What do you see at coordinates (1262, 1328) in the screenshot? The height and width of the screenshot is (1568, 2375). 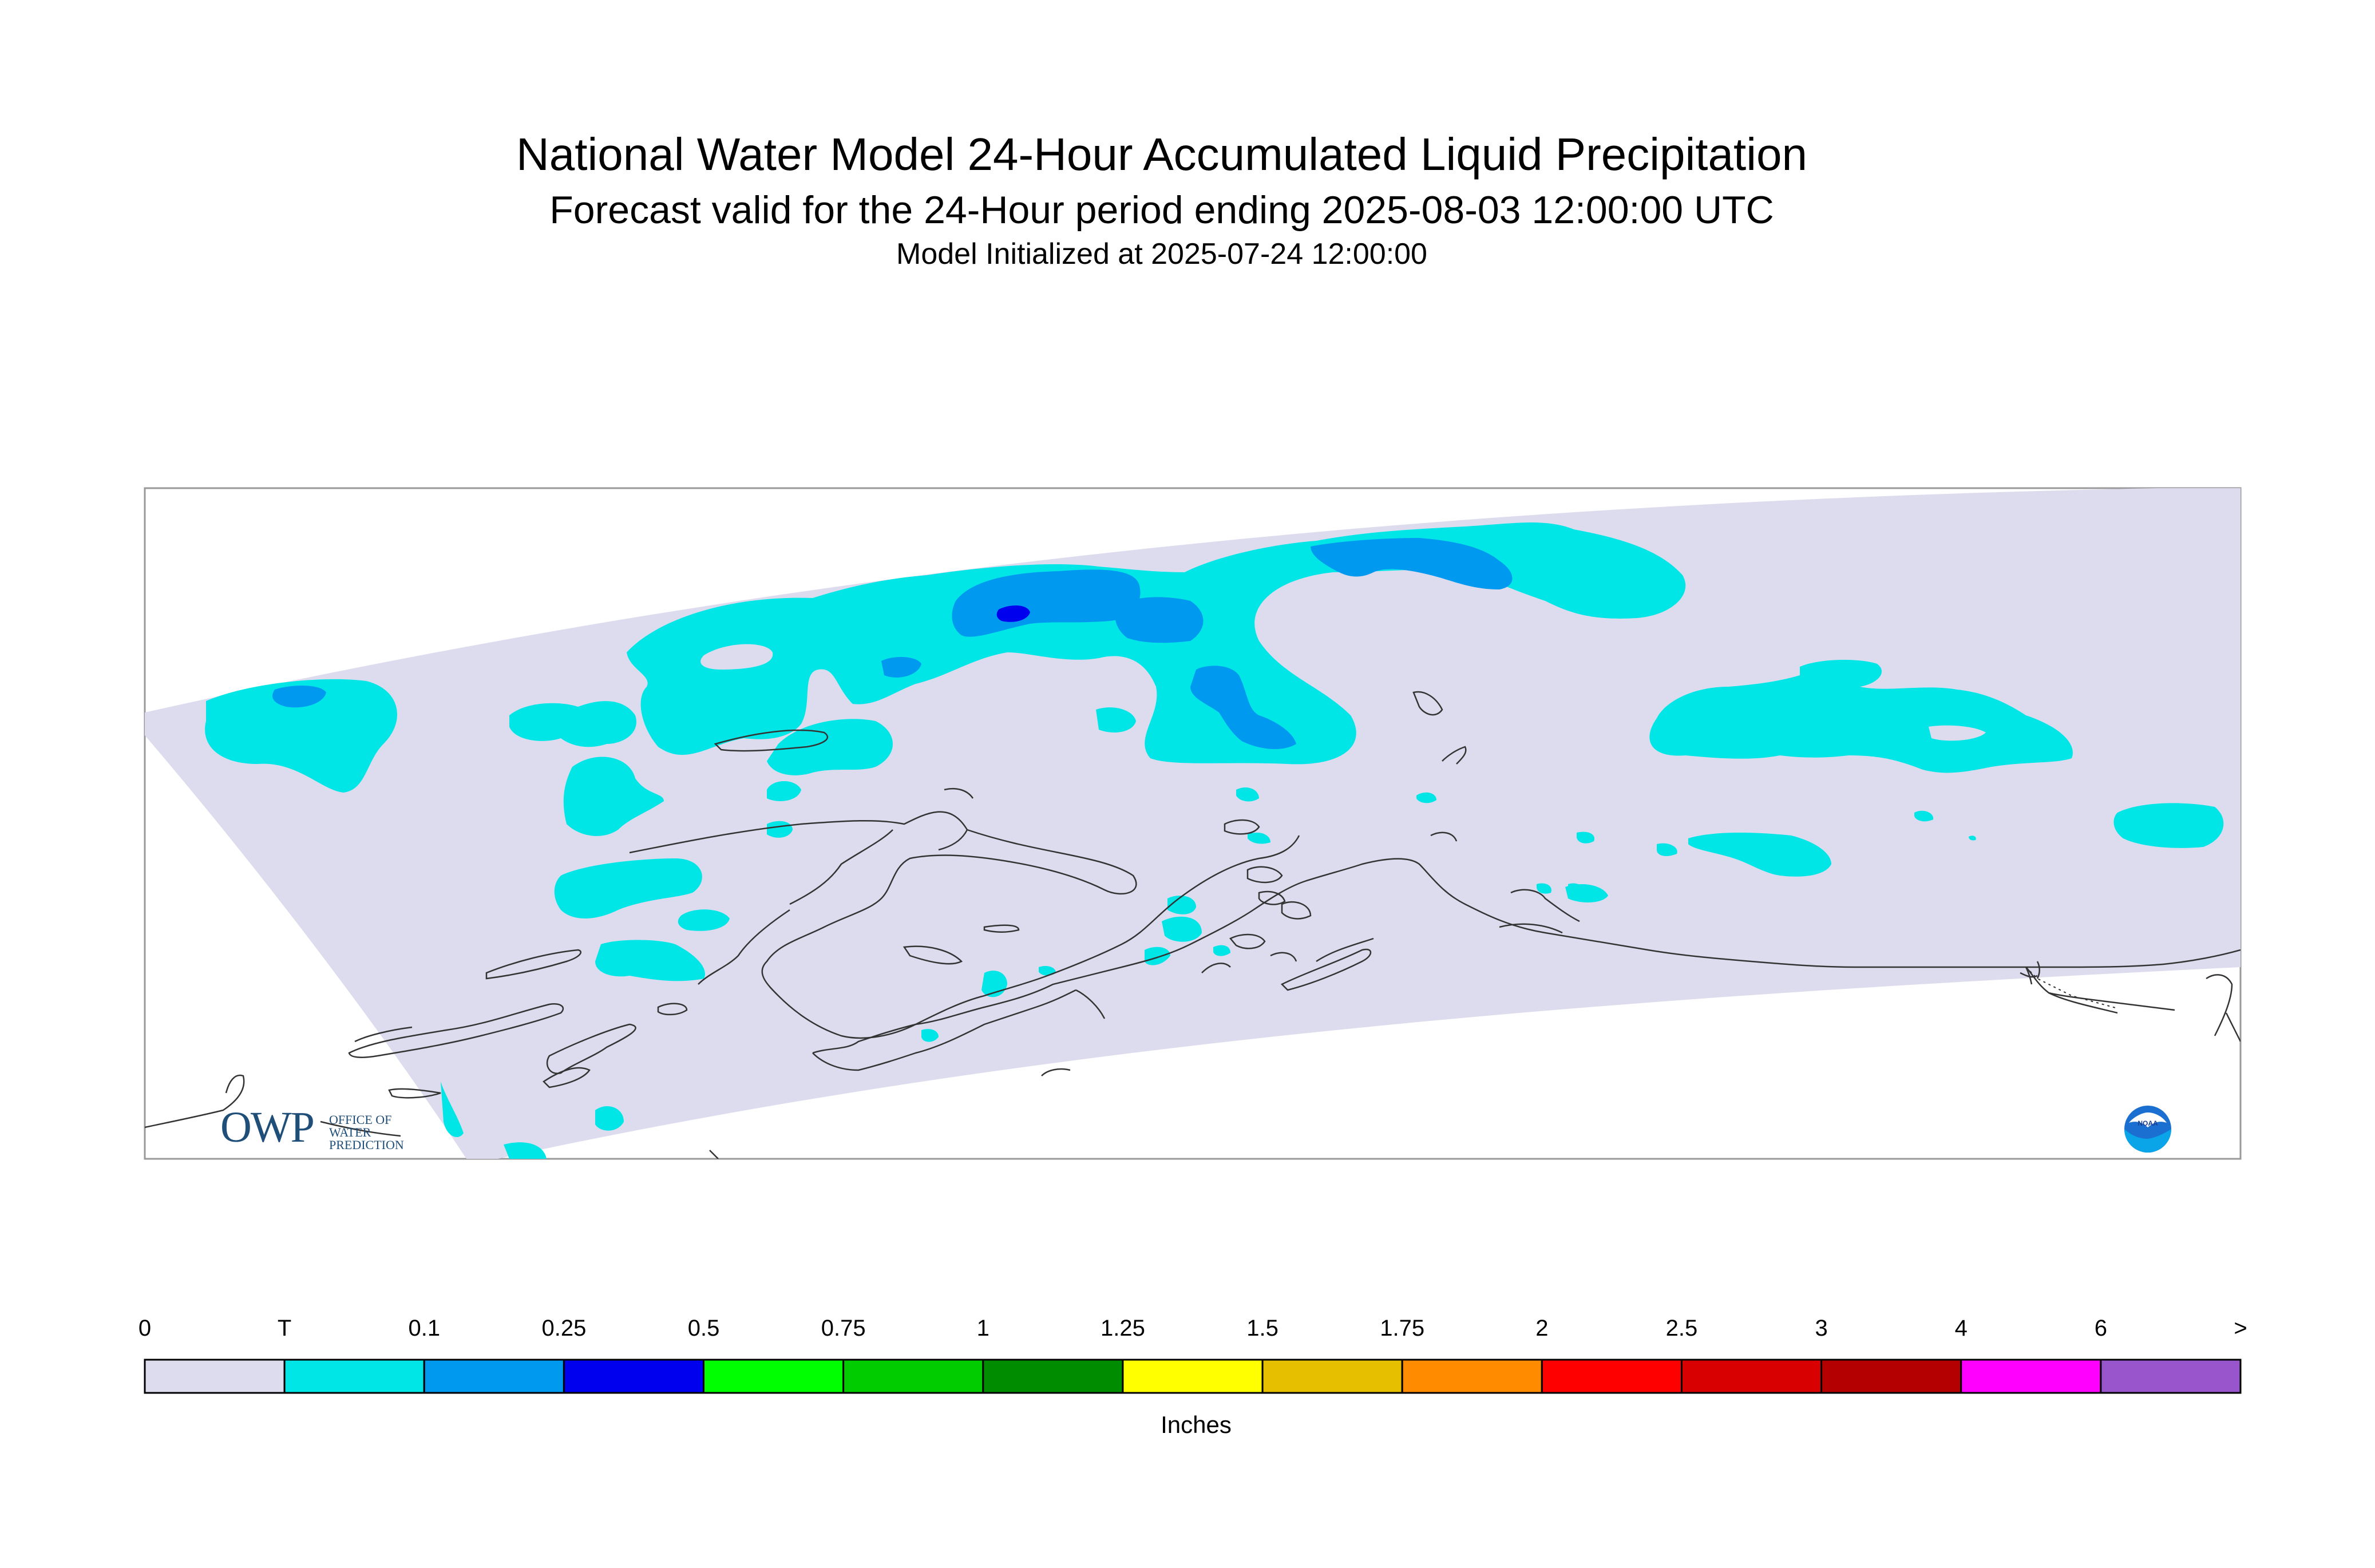 I see `colorbar-tick-label: 1.5` at bounding box center [1262, 1328].